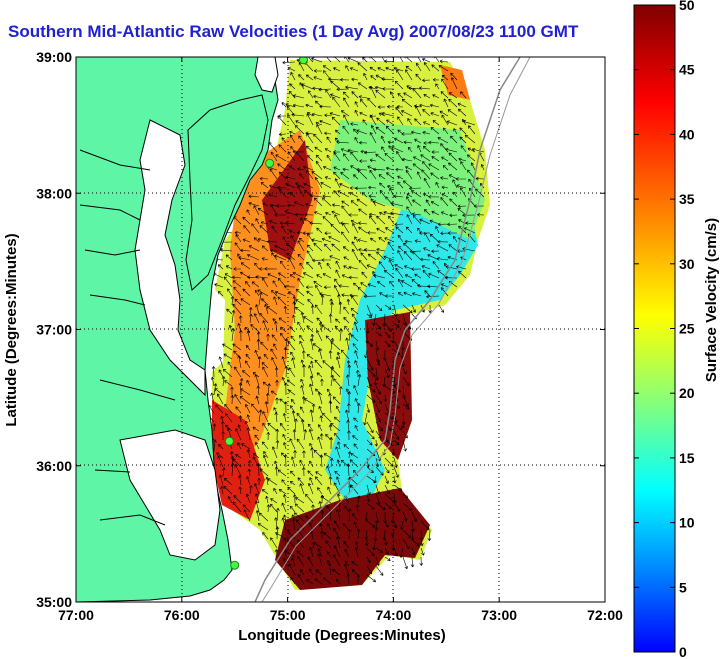 This screenshot has height=659, width=724. Describe the element at coordinates (687, 199) in the screenshot. I see `colorbar-tick-label-7: 35` at that location.